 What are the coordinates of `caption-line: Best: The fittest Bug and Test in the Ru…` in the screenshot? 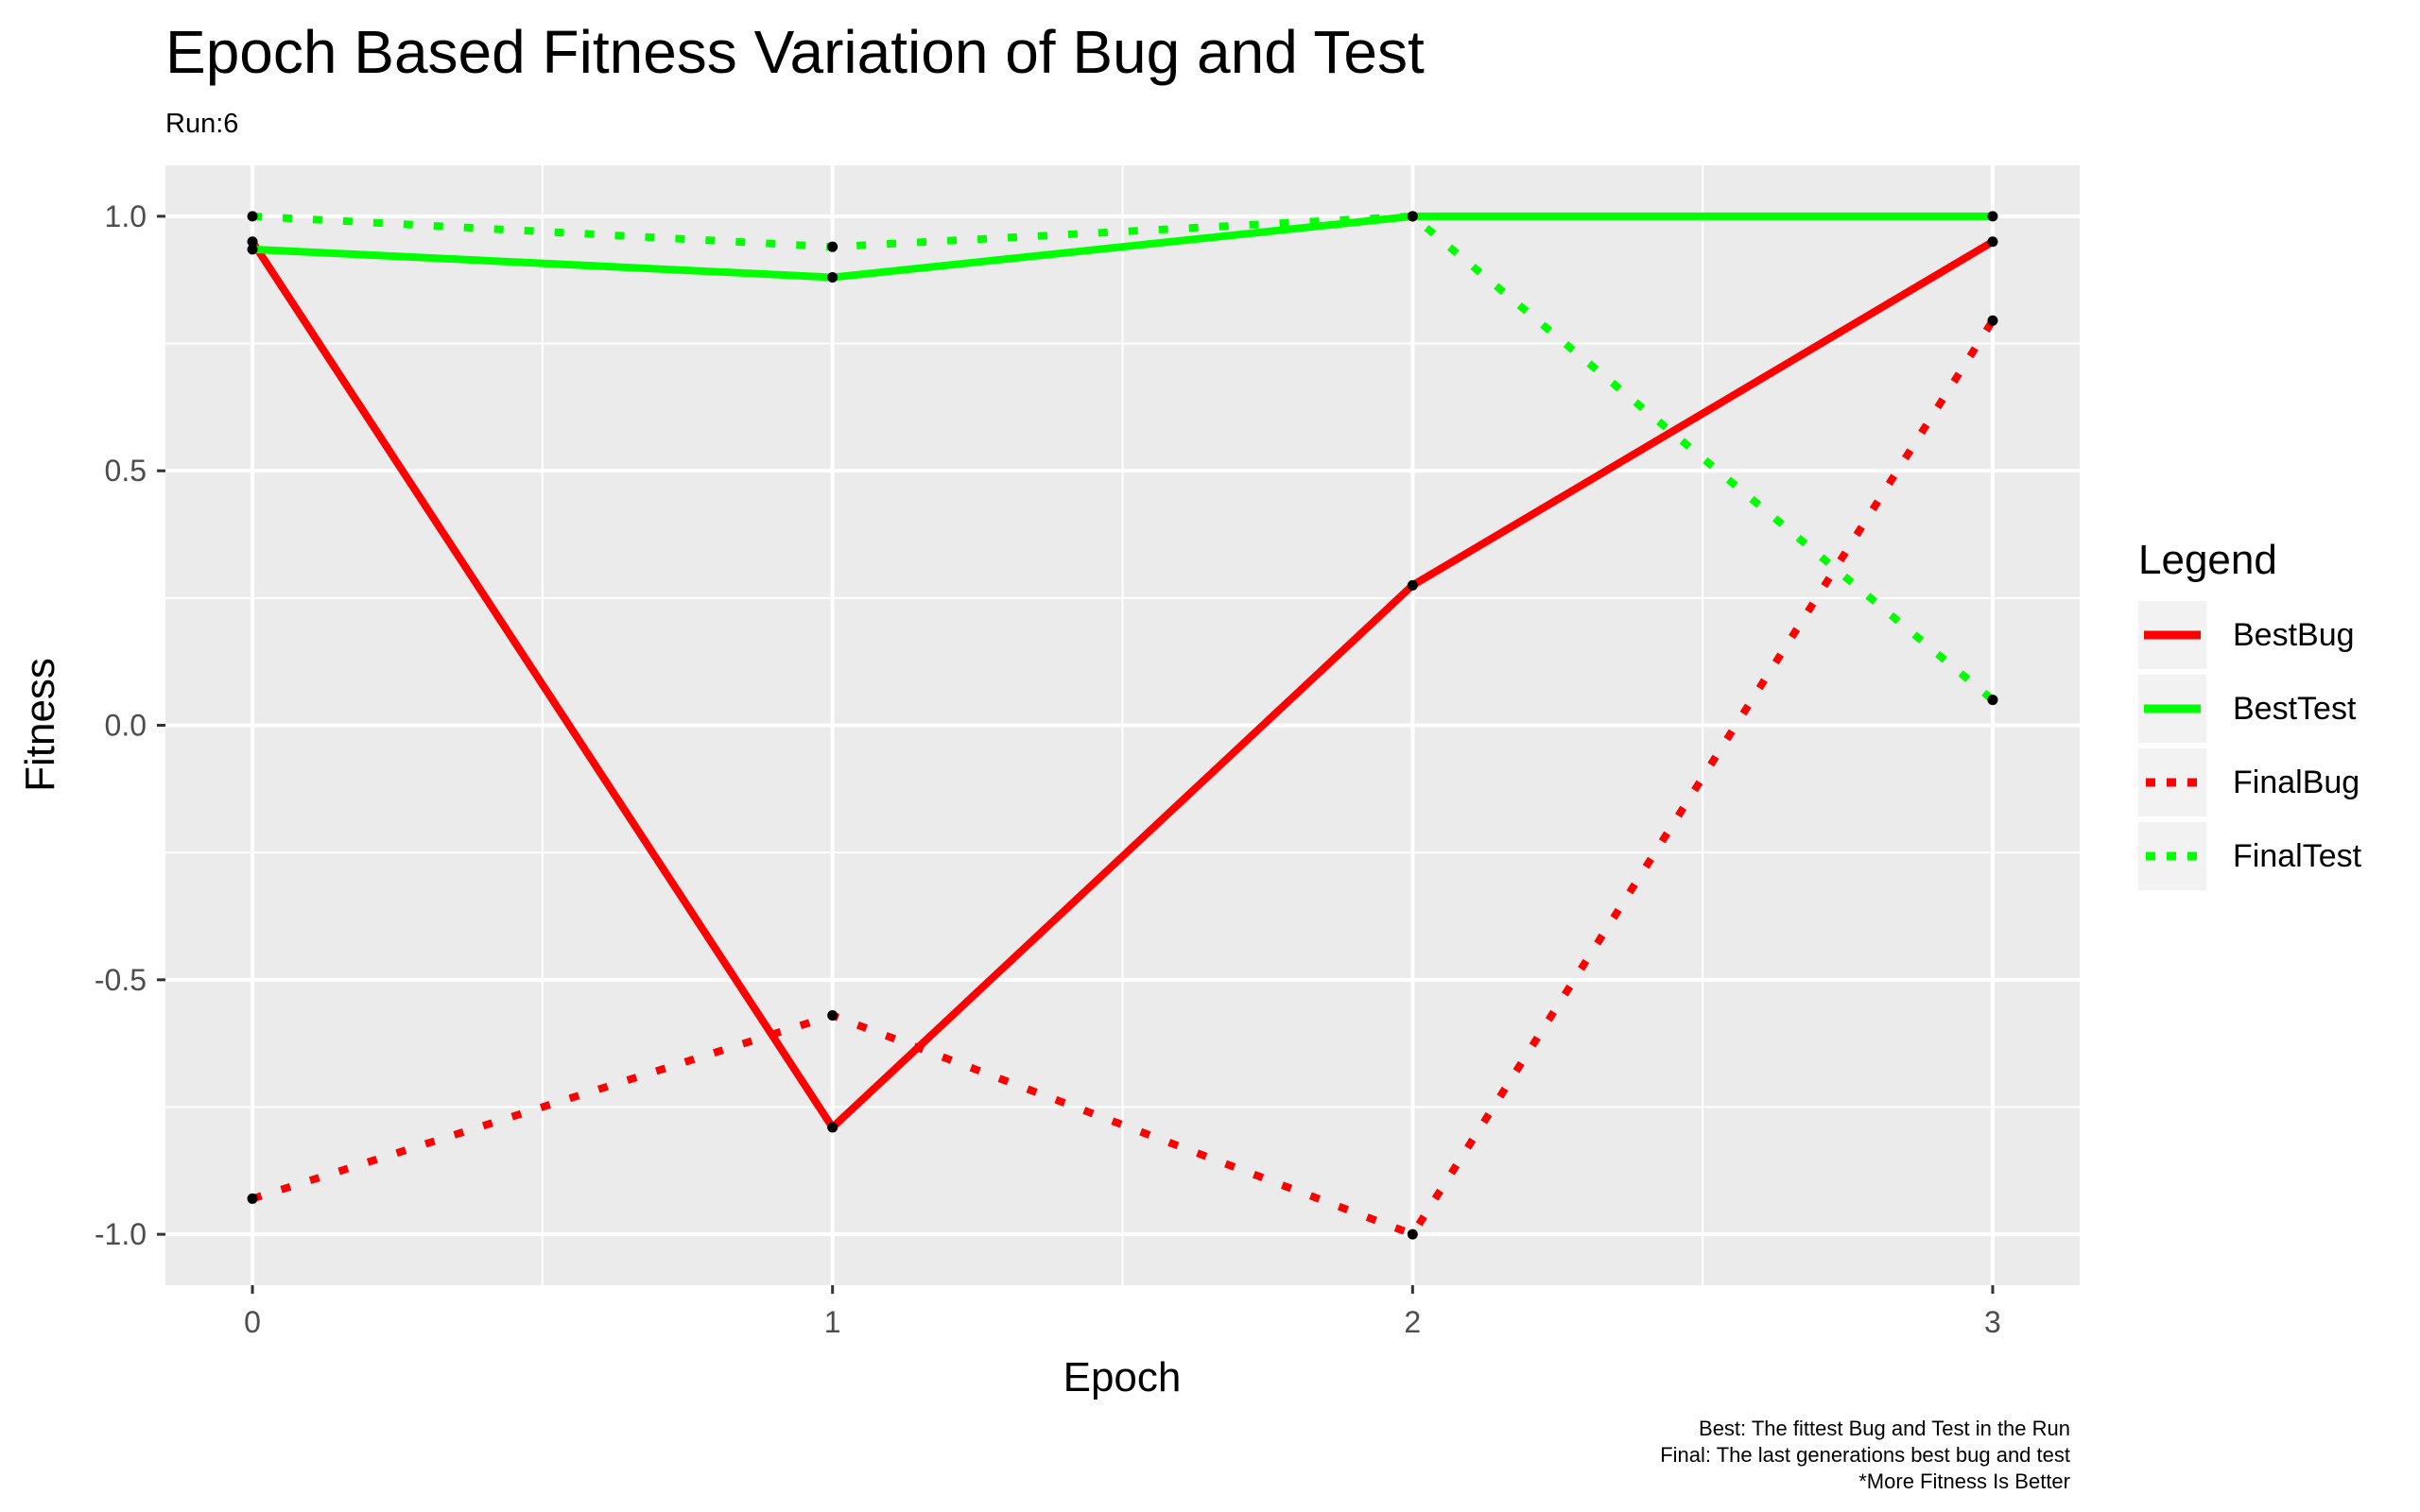 It's located at (1885, 1428).